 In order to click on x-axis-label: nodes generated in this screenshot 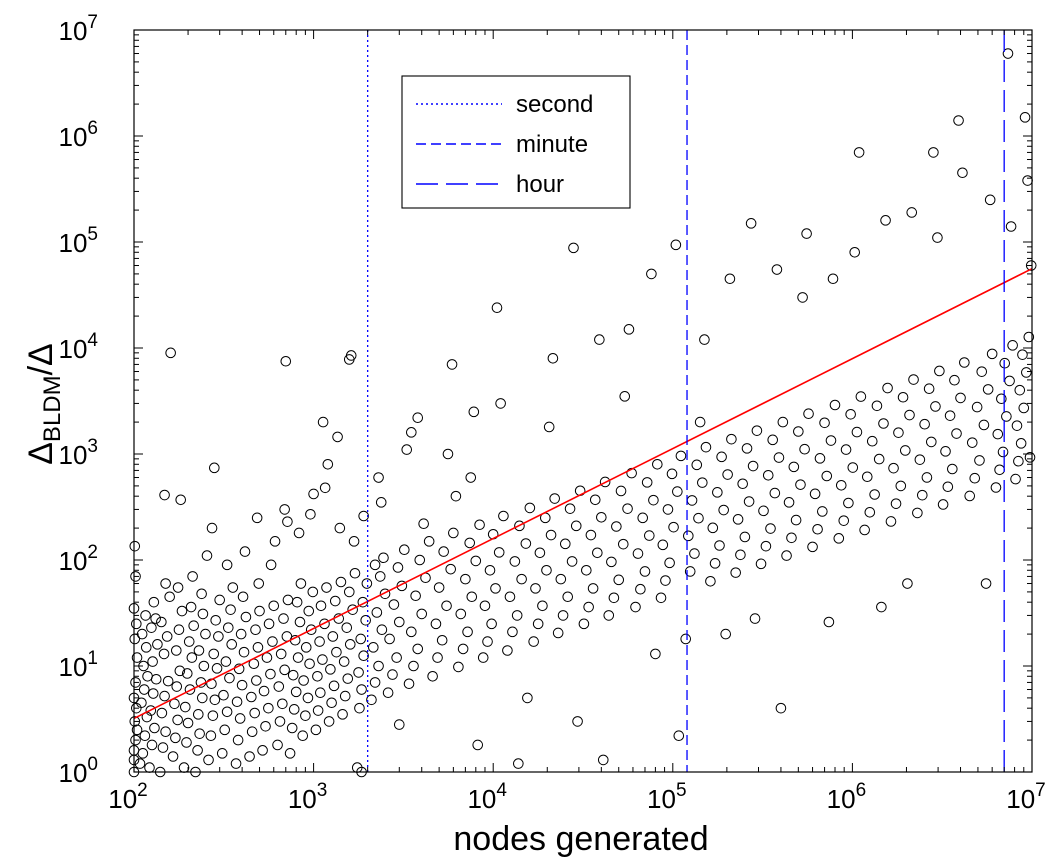, I will do `click(580, 839)`.